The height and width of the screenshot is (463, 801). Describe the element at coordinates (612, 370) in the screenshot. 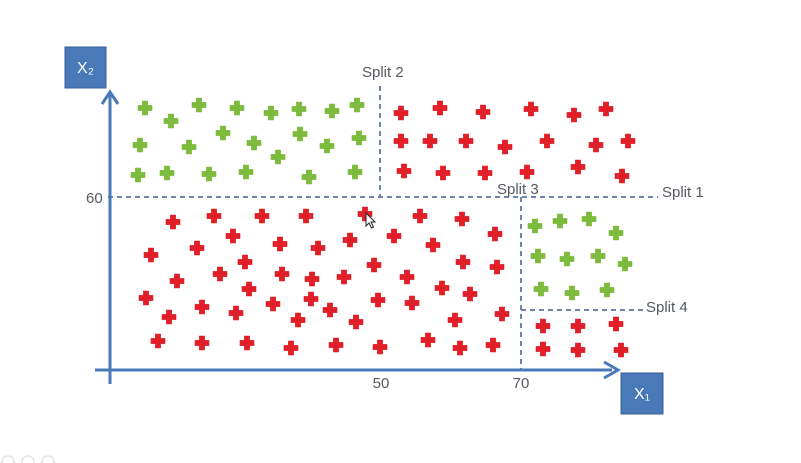

I see `x-axis-arrowhead` at that location.